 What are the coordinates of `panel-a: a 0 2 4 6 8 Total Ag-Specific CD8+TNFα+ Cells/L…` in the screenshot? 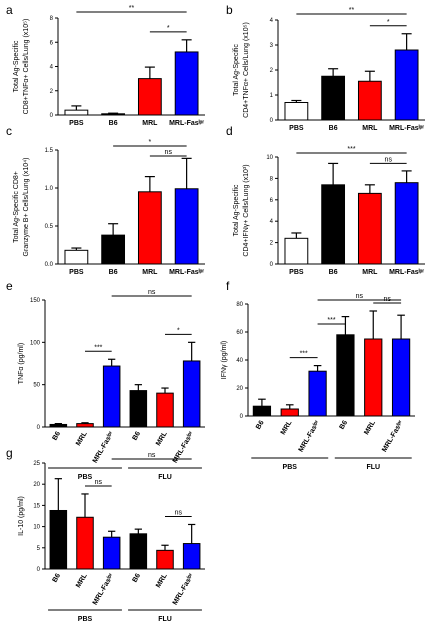 It's located at (105, 65).